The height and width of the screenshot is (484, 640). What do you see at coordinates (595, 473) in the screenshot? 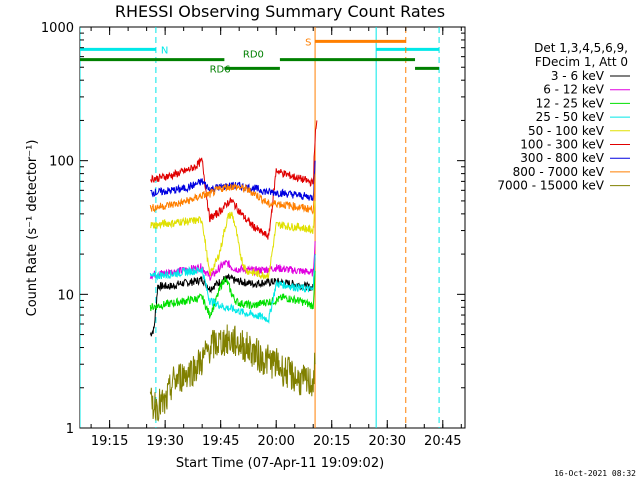
I see `footer-date: 16-Oct-2021 08:32` at bounding box center [595, 473].